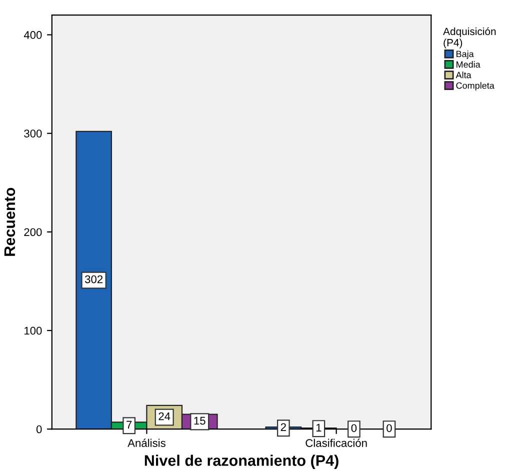 Image resolution: width=509 pixels, height=471 pixels. What do you see at coordinates (241, 461) in the screenshot?
I see `x-axis-title: Nivel de razonamiento (P4)` at bounding box center [241, 461].